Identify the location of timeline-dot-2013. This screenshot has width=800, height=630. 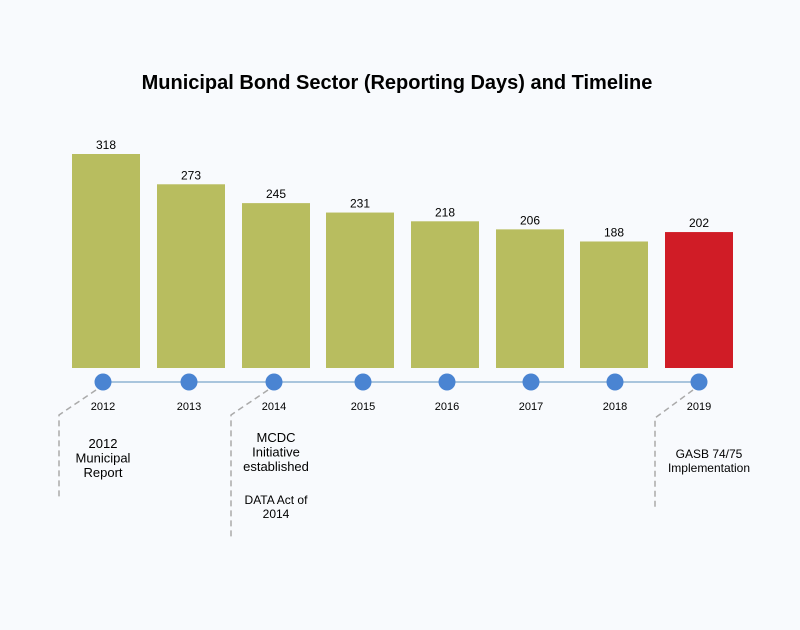
(189, 382).